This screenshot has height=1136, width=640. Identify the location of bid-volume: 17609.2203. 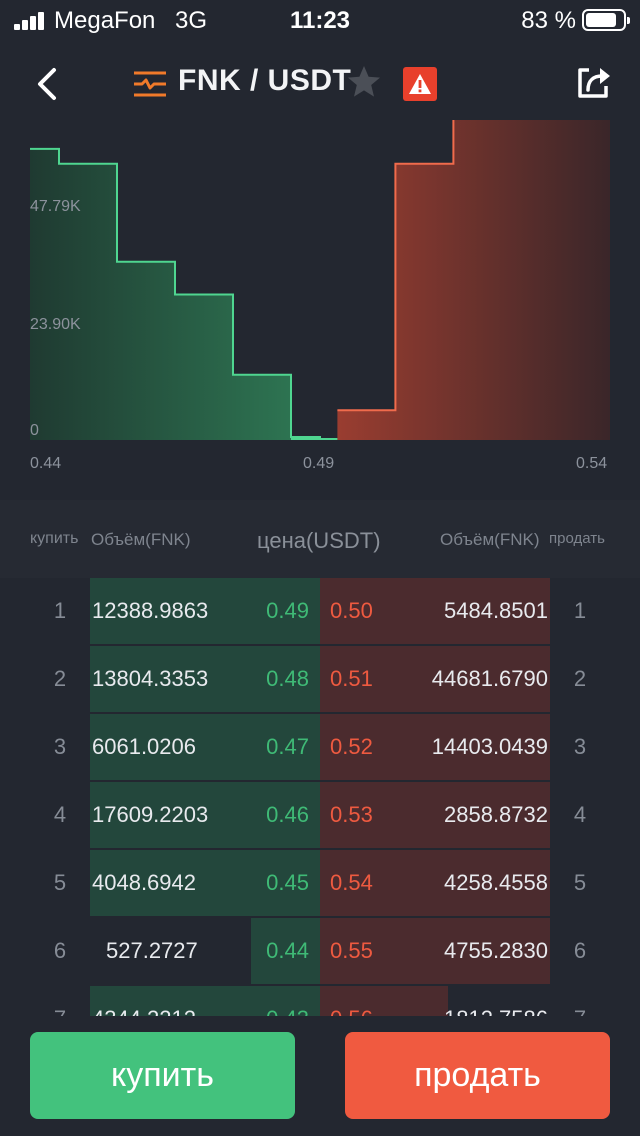
(150, 814).